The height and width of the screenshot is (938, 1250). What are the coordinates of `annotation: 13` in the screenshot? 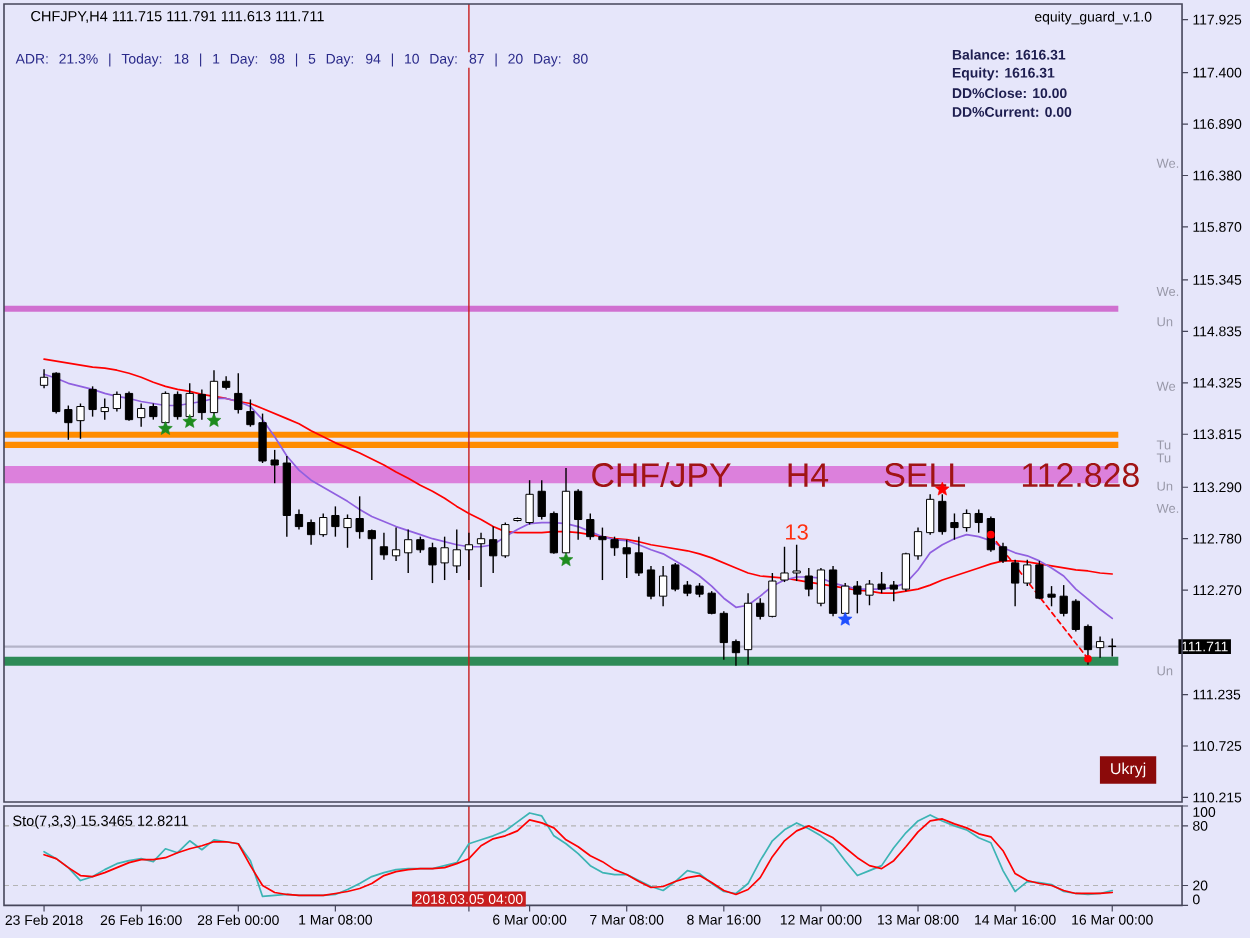 It's located at (797, 532).